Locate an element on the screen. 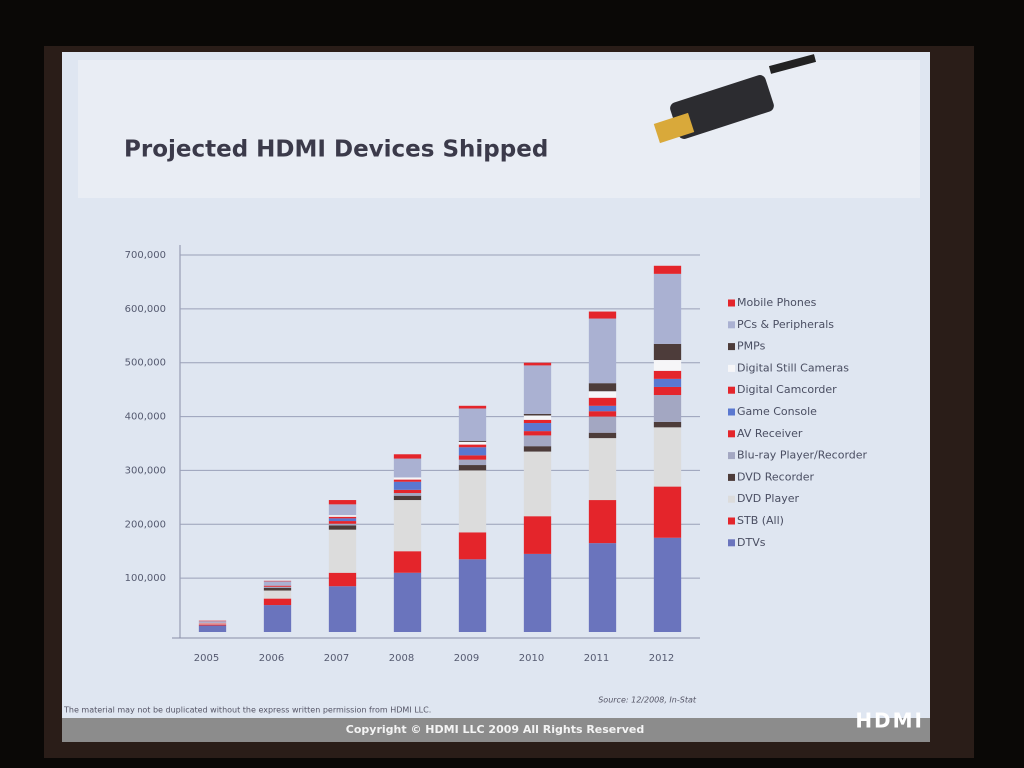  chart-title: Projected HDMI Devices Shipped is located at coordinates (336, 150).